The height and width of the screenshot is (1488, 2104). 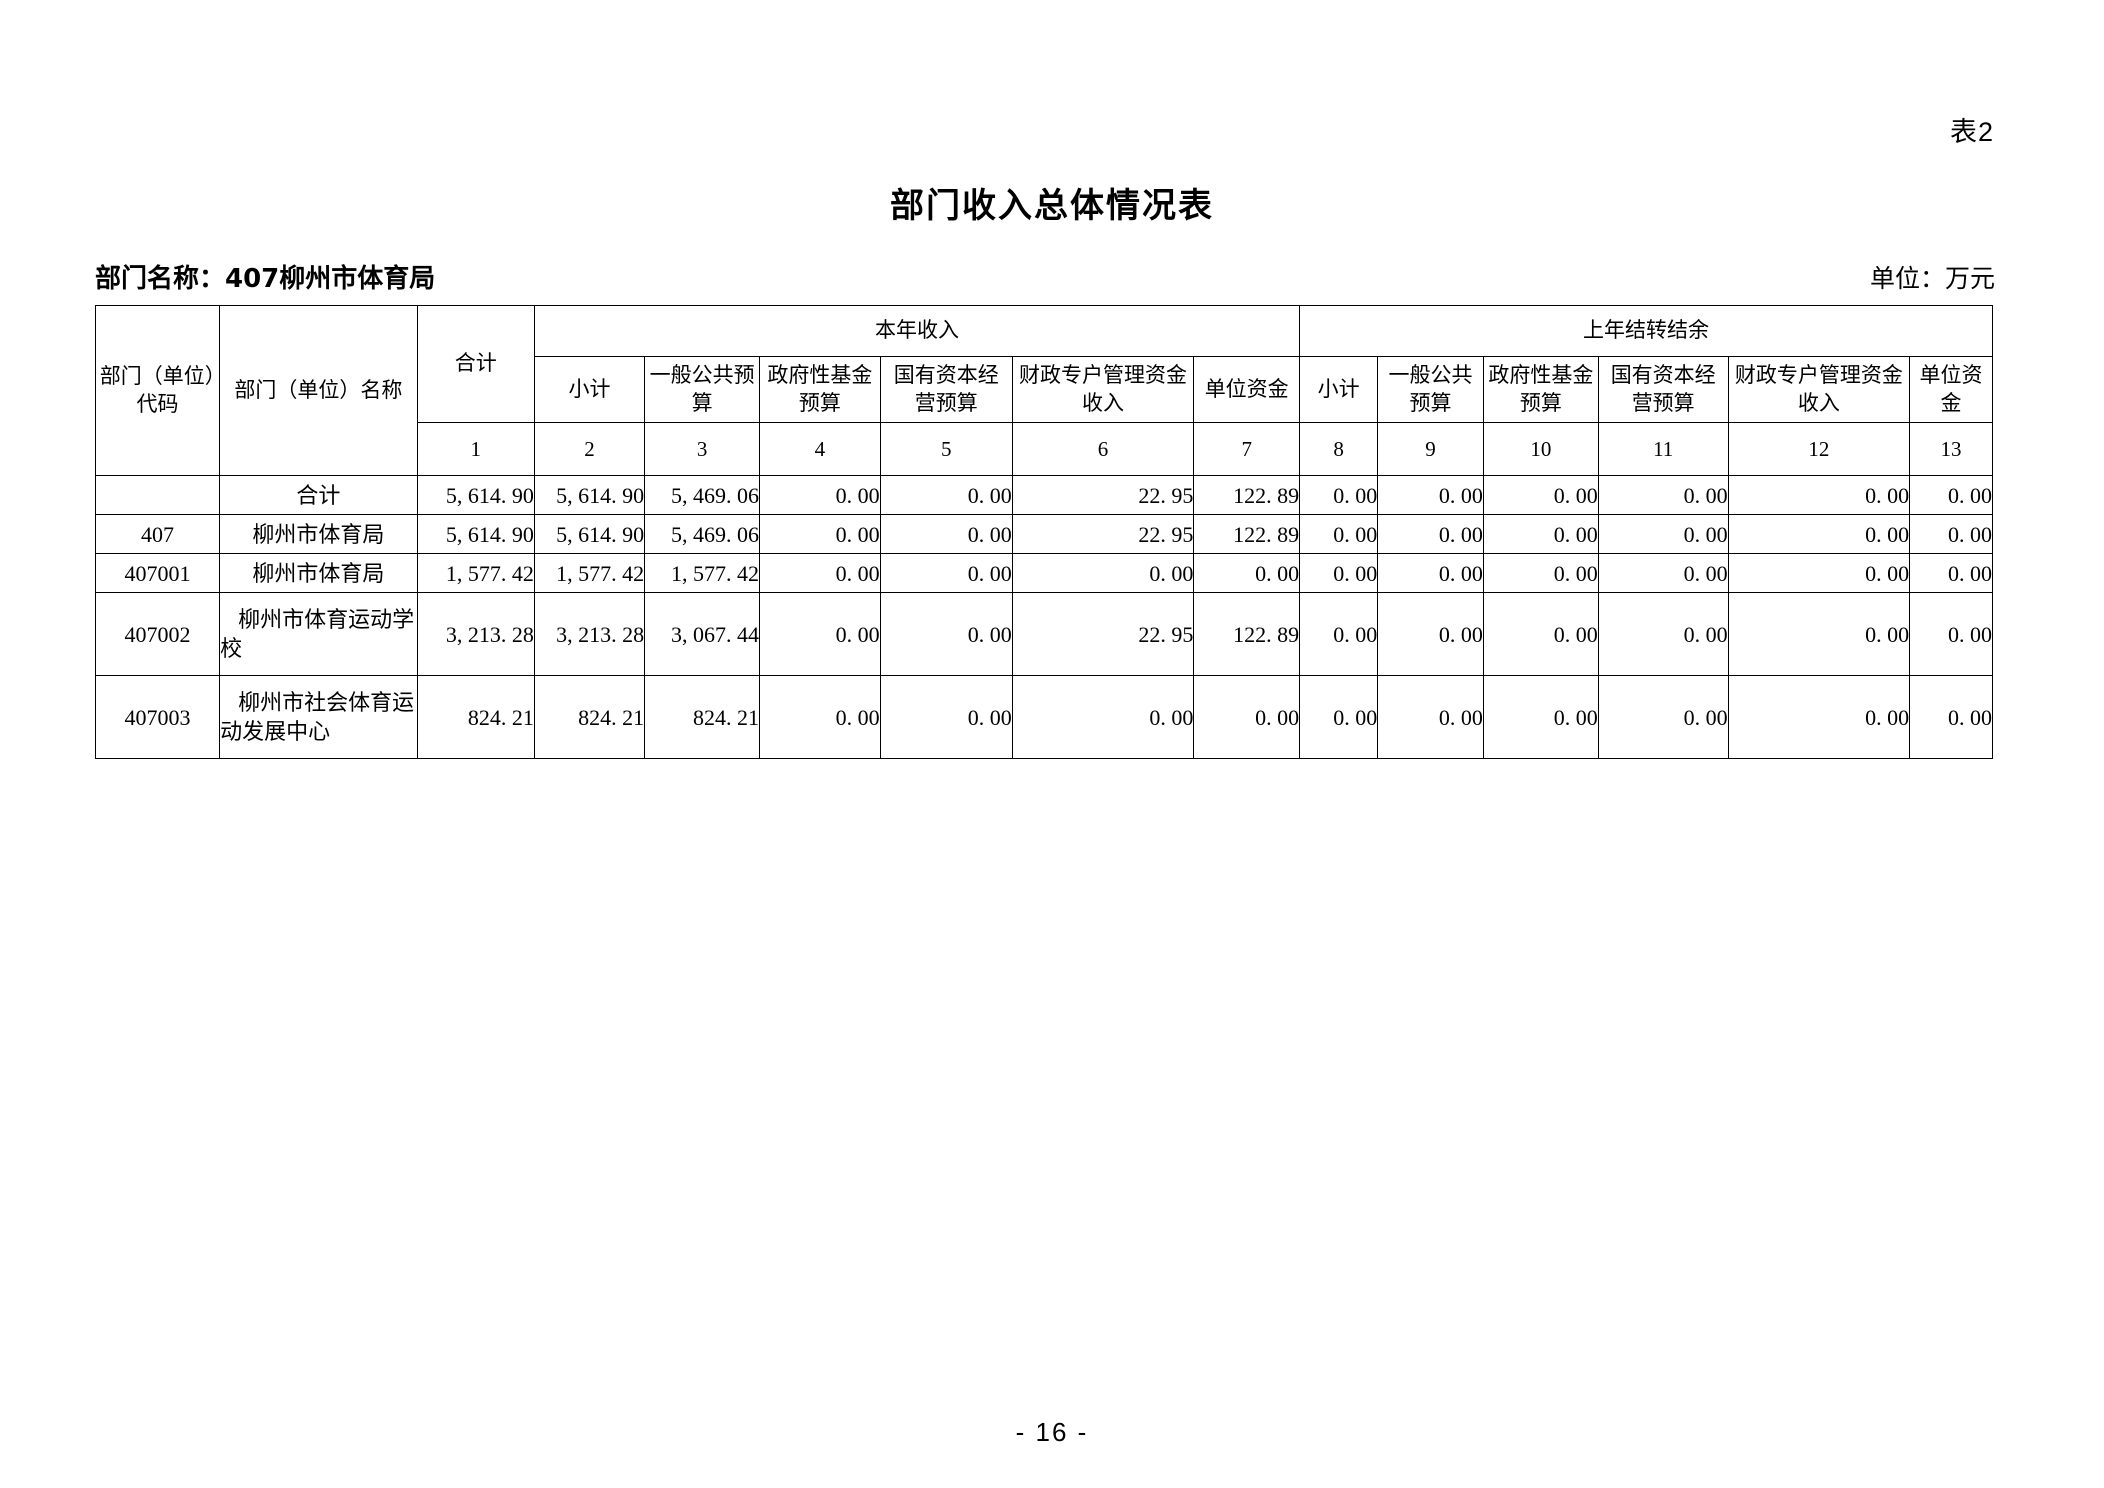 What do you see at coordinates (318, 634) in the screenshot?
I see `cell-dept-name: 柳州市体育运动学校` at bounding box center [318, 634].